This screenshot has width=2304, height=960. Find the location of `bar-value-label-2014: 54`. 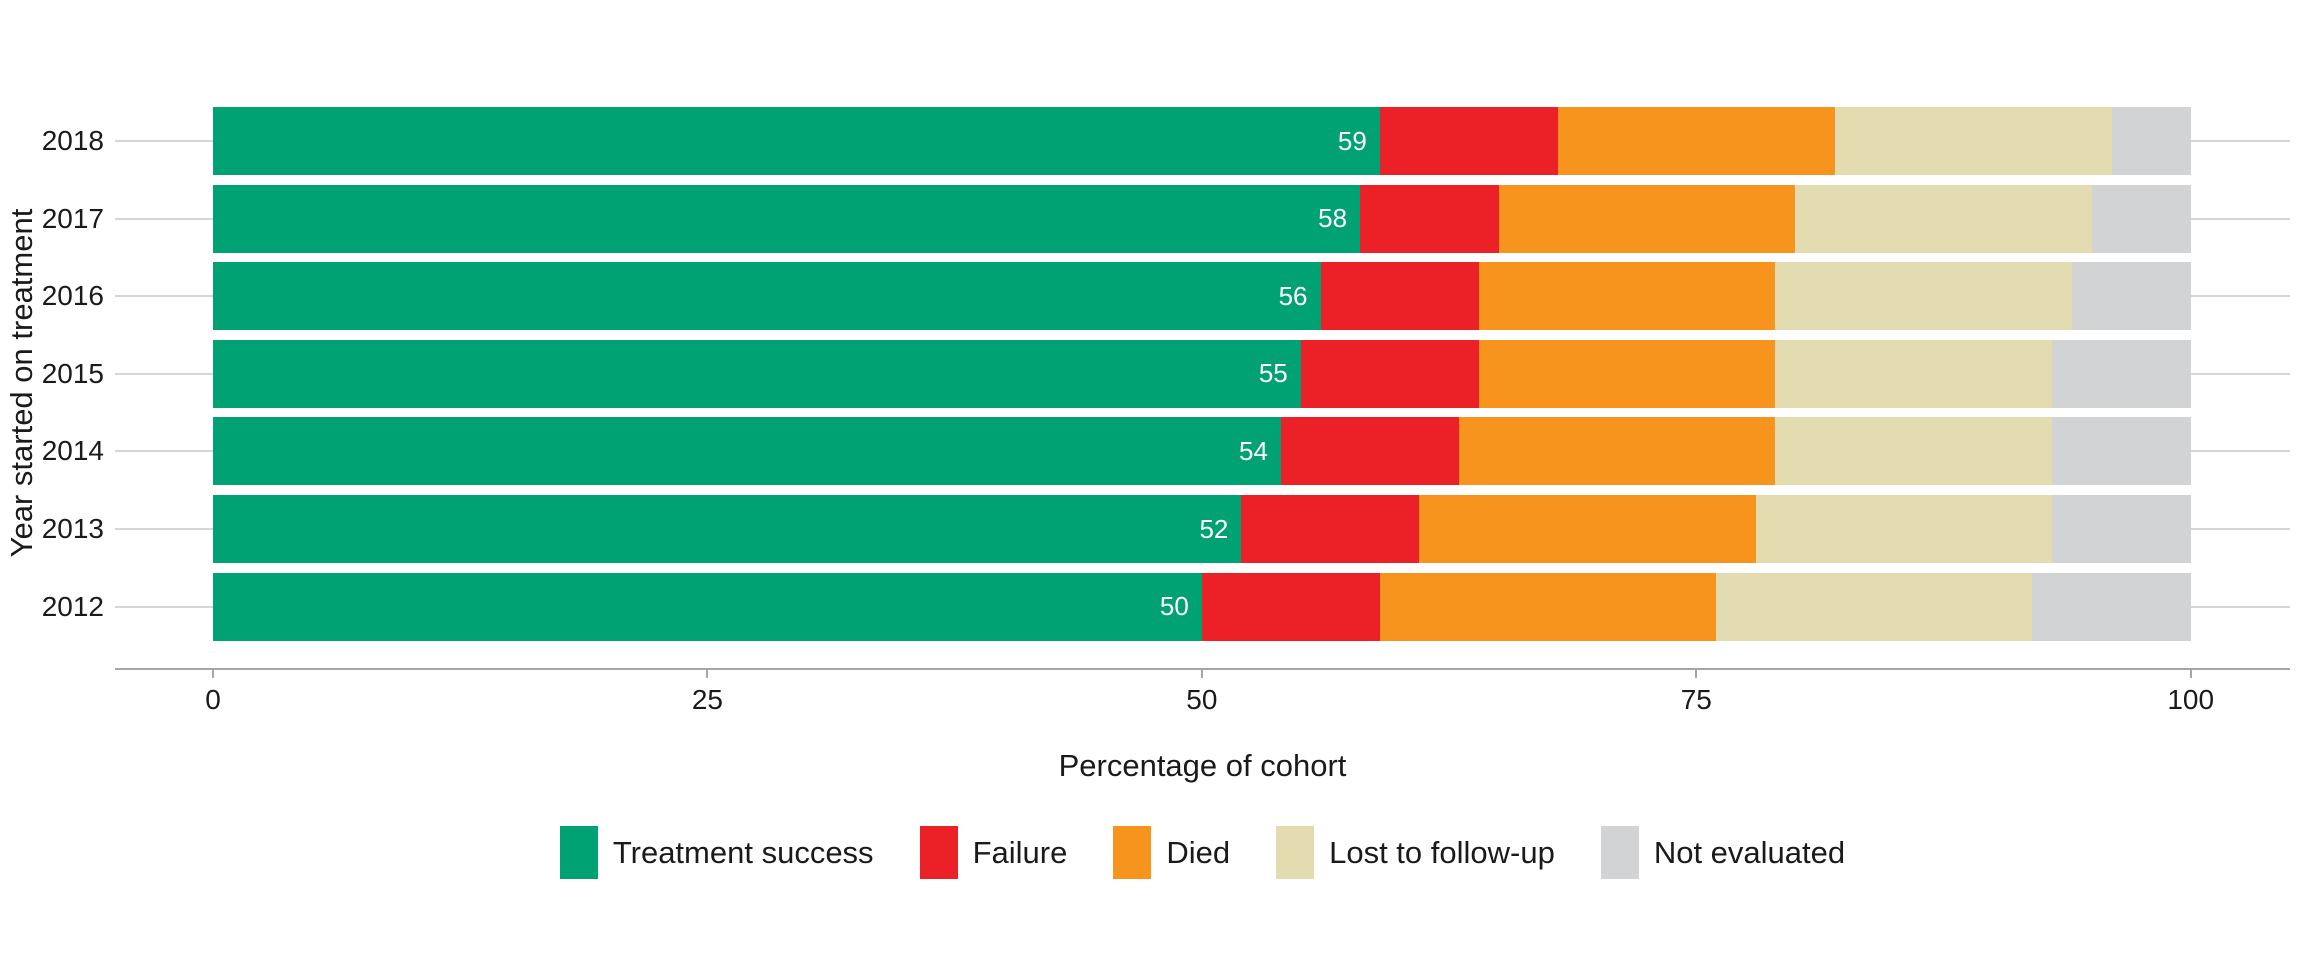

bar-value-label-2014: 54 is located at coordinates (1253, 450).